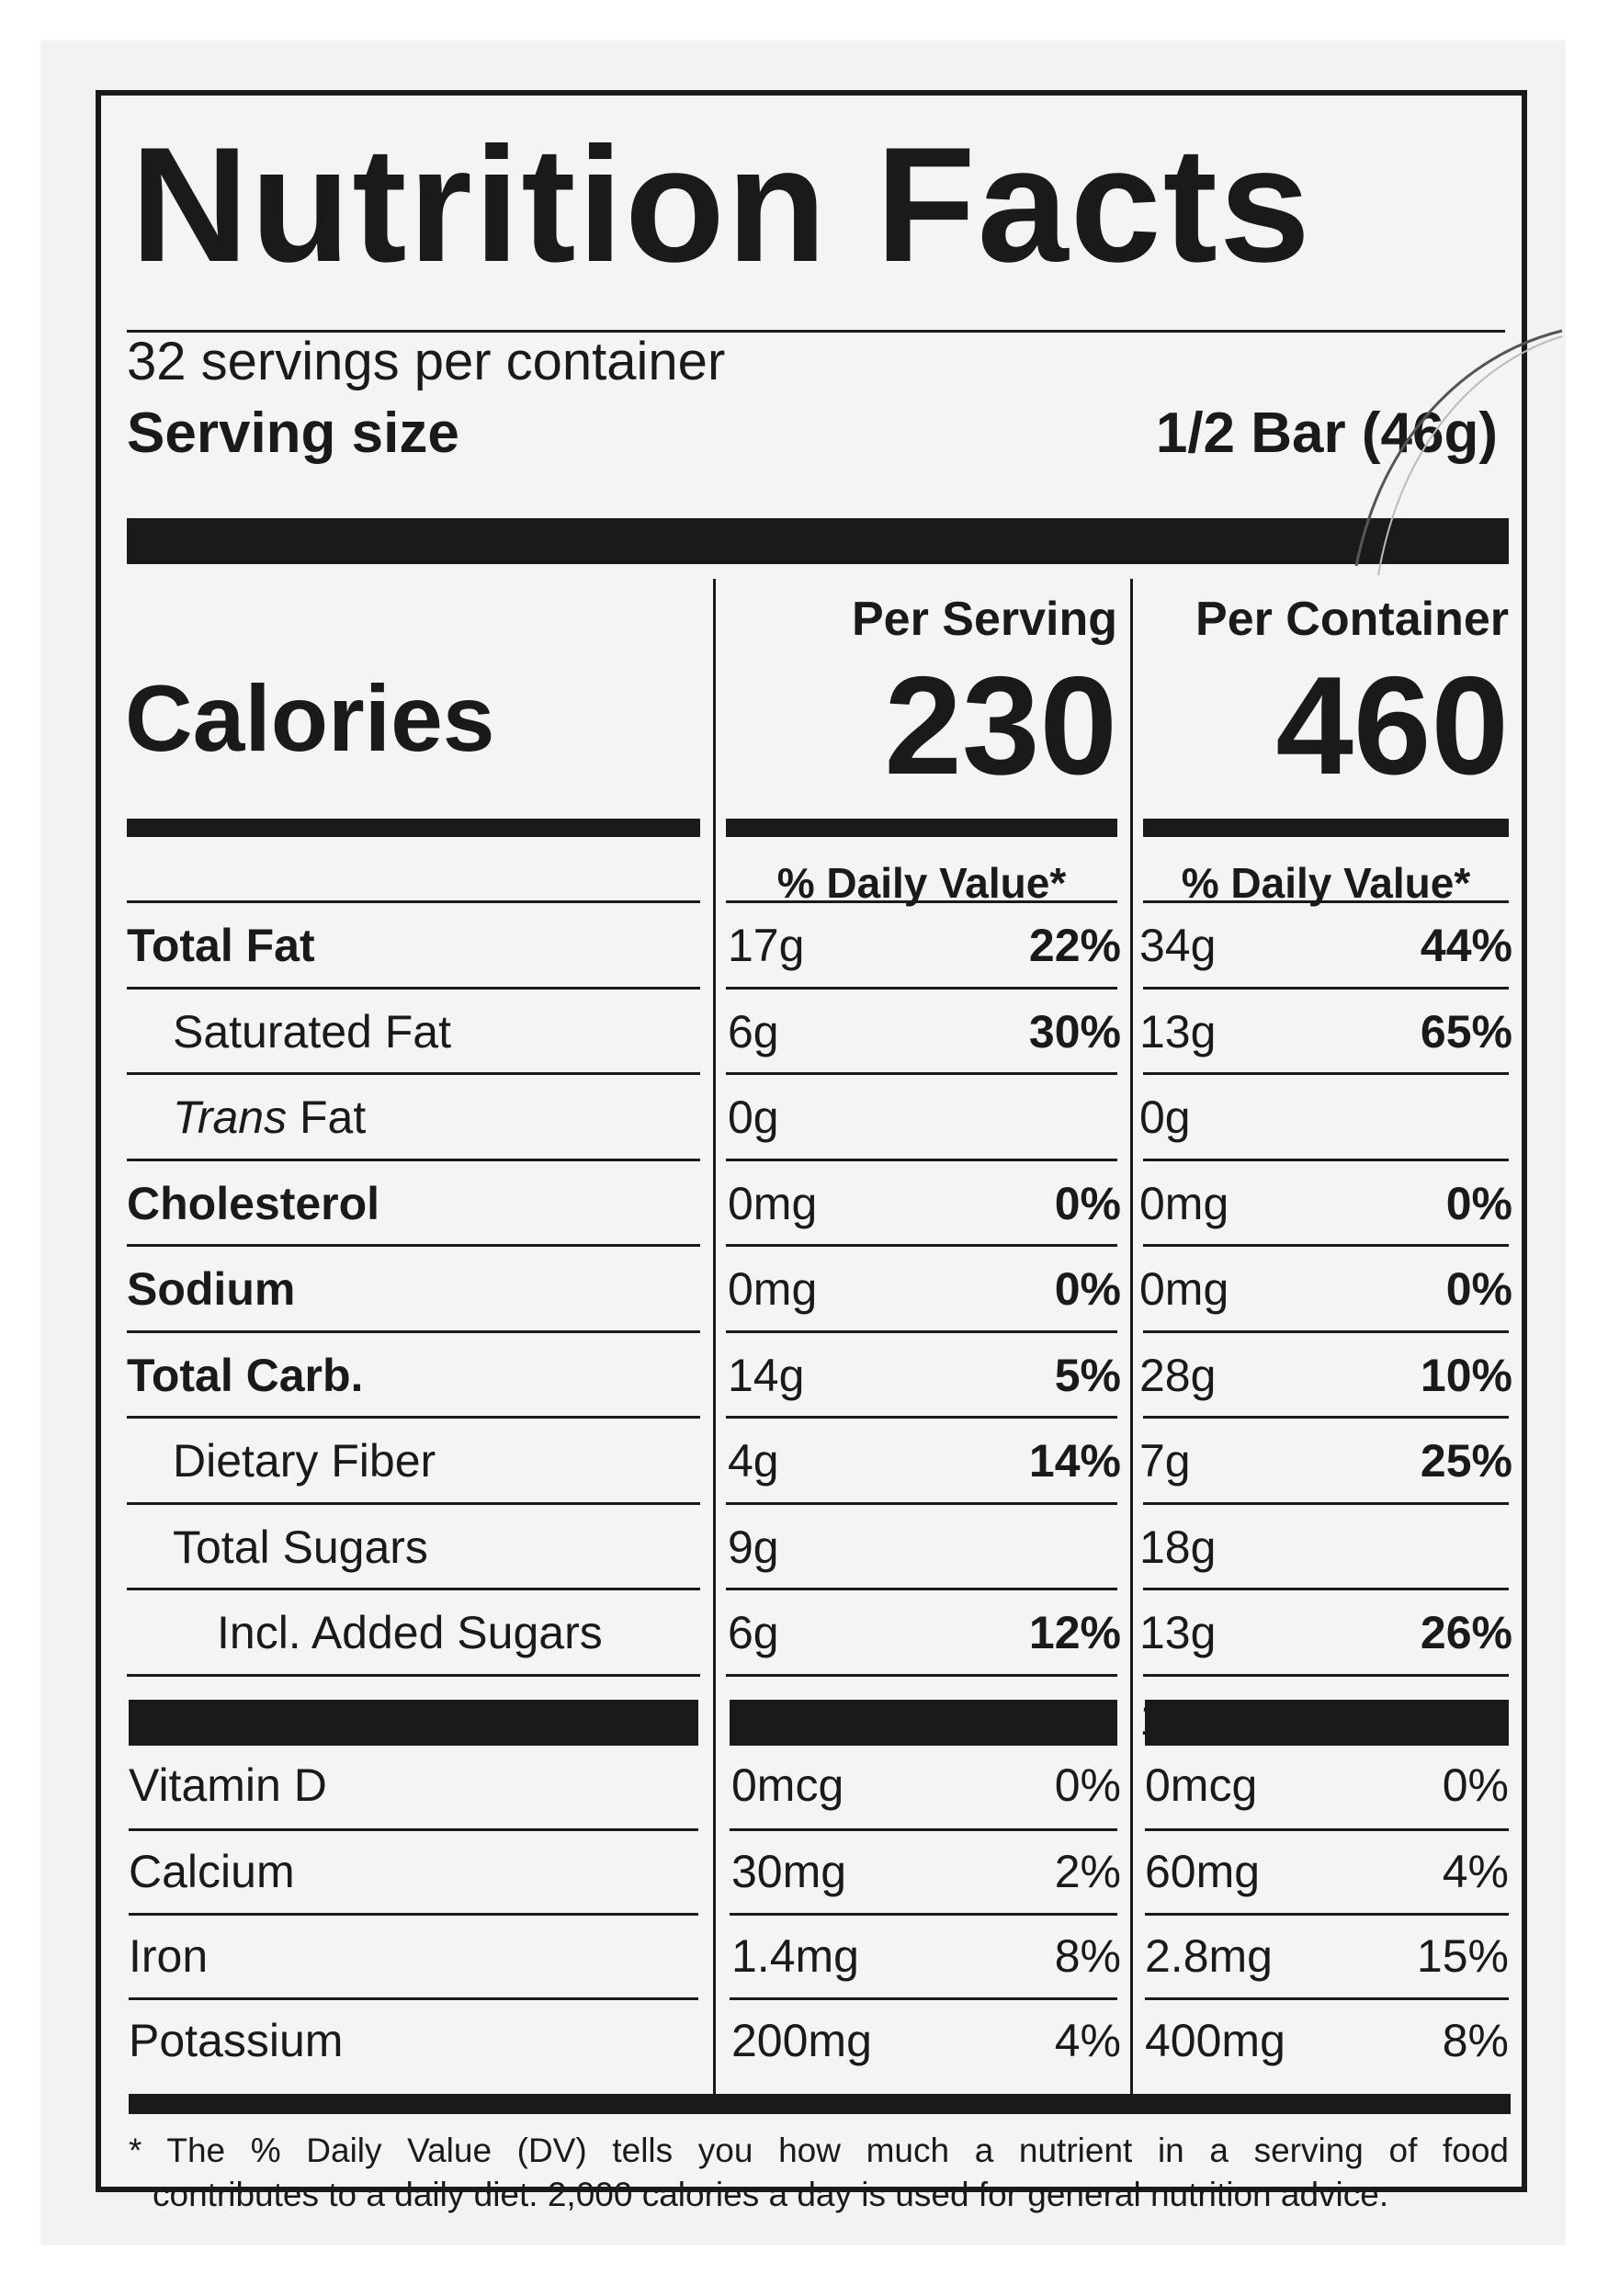 This screenshot has height=2296, width=1608. Describe the element at coordinates (212, 1871) in the screenshot. I see `vitamin-name: Calcium` at that location.